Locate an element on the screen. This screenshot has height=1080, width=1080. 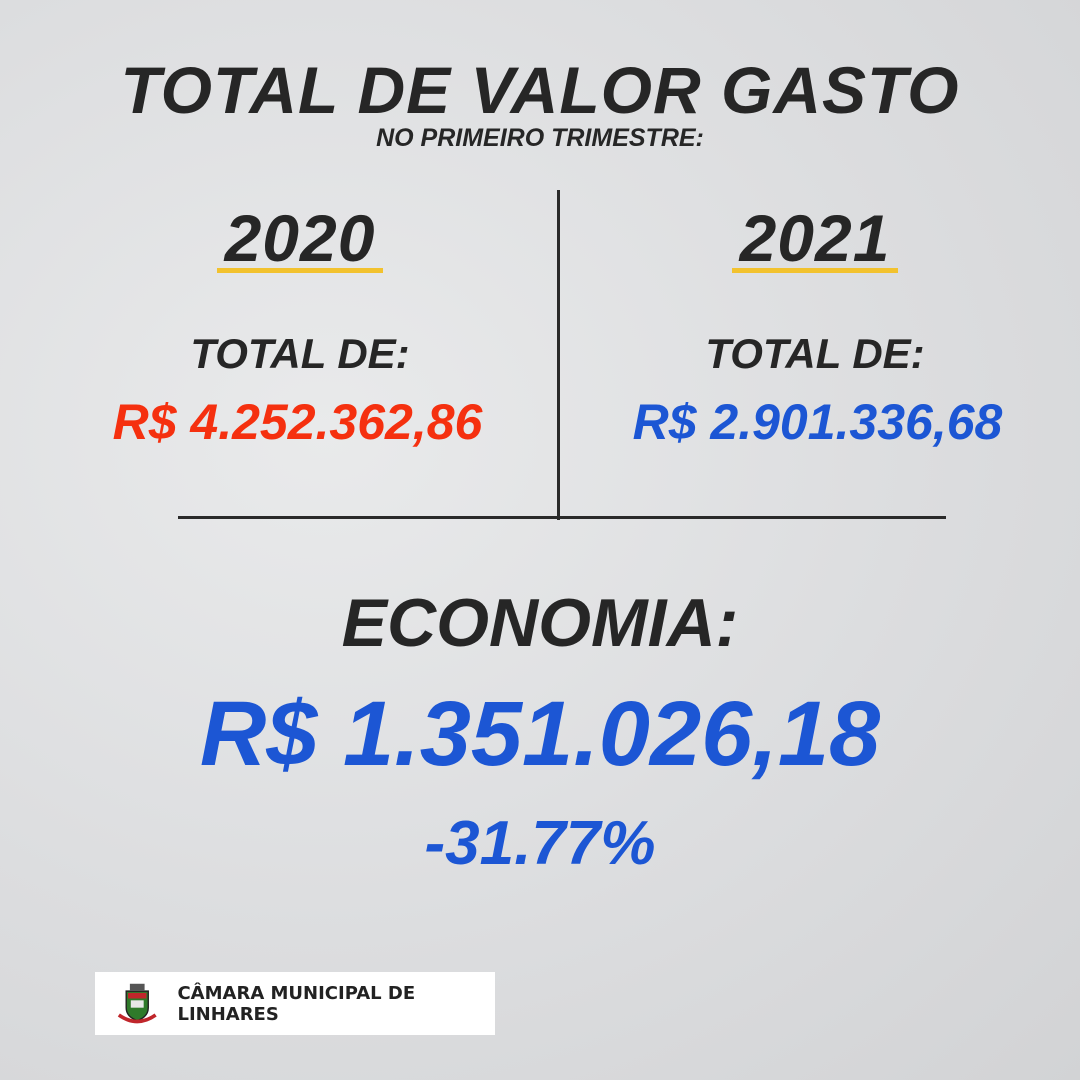
year-2021-column: 2021 is located at coordinates (815, 238).